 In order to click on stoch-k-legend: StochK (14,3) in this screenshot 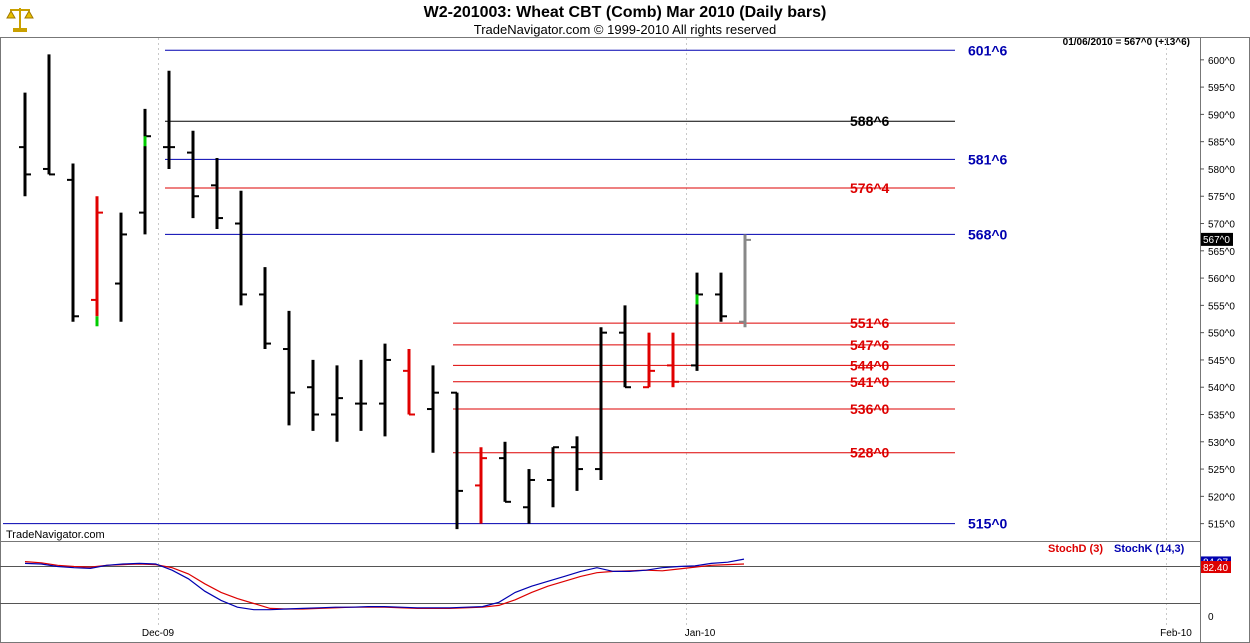, I will do `click(1149, 549)`.